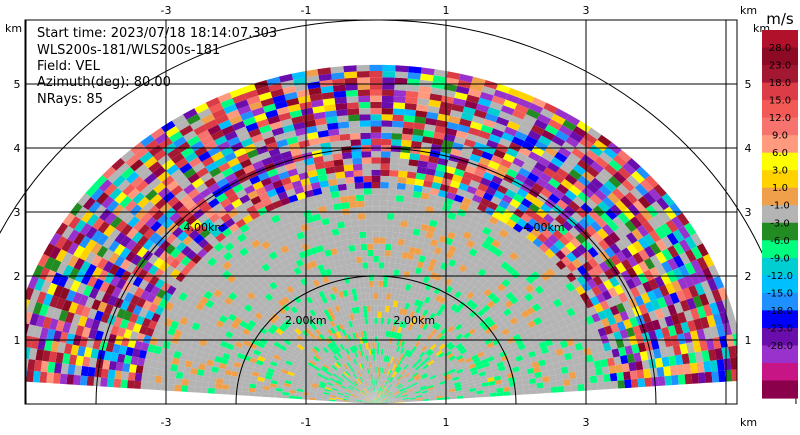 Image resolution: width=800 pixels, height=435 pixels. I want to click on axis-unit-label: km, so click(748, 422).